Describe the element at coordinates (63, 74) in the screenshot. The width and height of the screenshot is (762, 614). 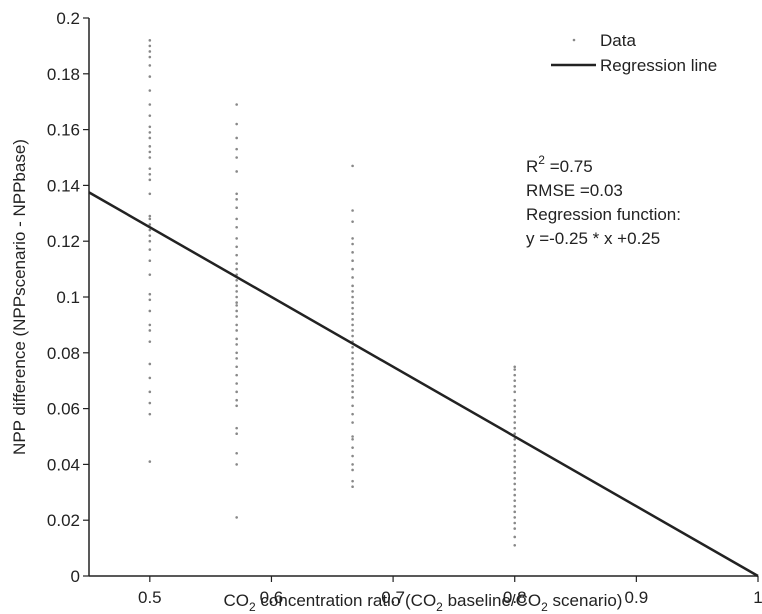
I see `y-tick-label: 0.18` at that location.